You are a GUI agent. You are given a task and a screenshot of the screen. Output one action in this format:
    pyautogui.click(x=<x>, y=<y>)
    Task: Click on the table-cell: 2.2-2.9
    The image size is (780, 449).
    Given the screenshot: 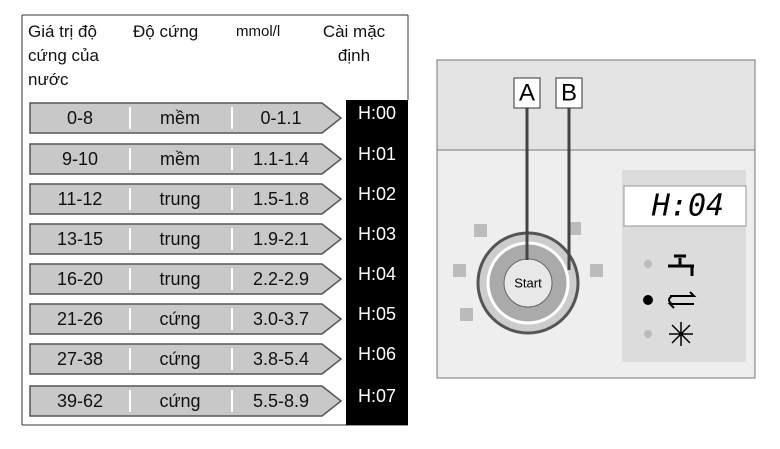 What is the action you would take?
    pyautogui.click(x=281, y=279)
    